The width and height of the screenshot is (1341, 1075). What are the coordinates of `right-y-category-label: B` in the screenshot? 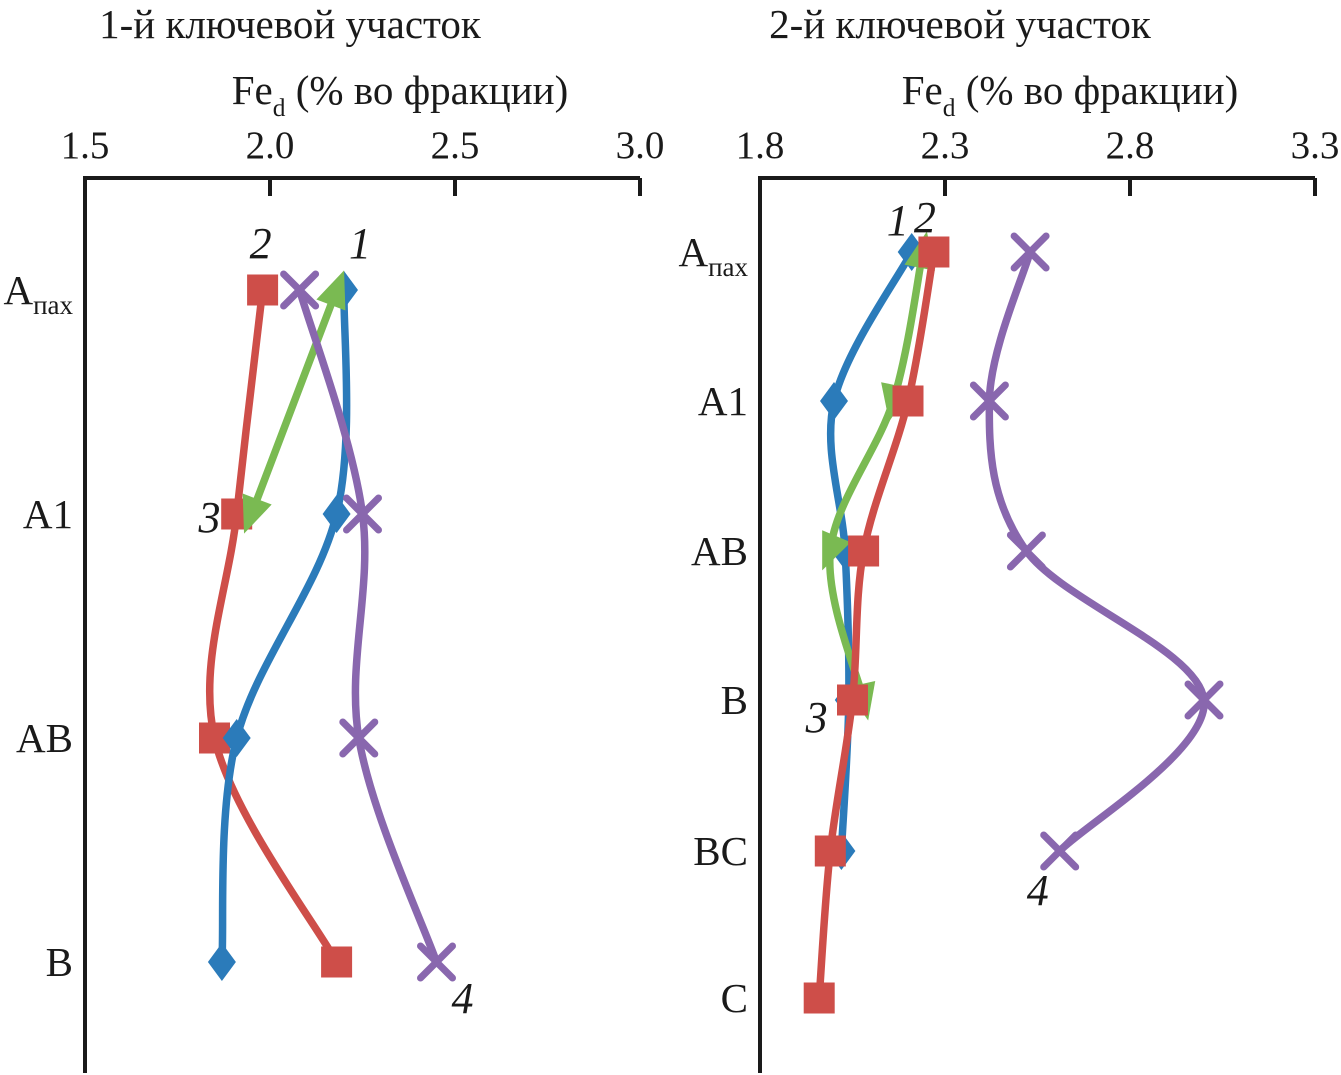 It's located at (734, 700).